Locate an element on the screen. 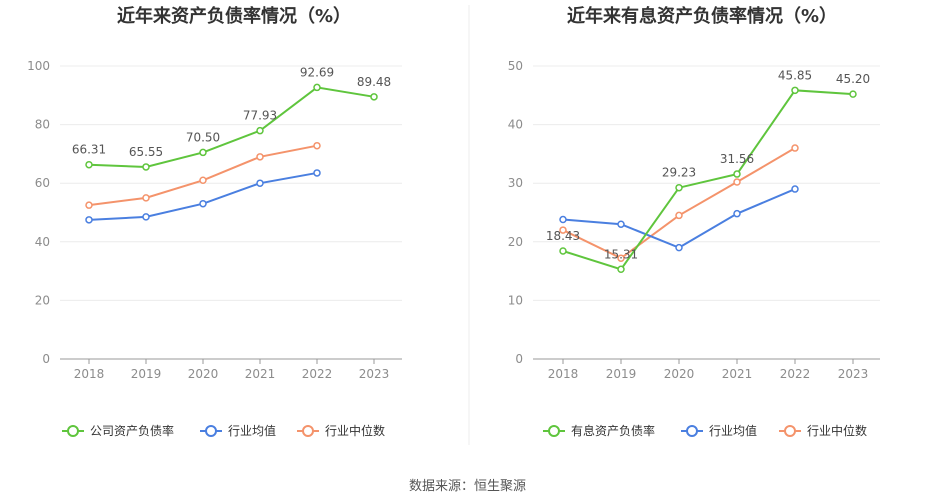  y-tick-label: 60 is located at coordinates (42, 183).